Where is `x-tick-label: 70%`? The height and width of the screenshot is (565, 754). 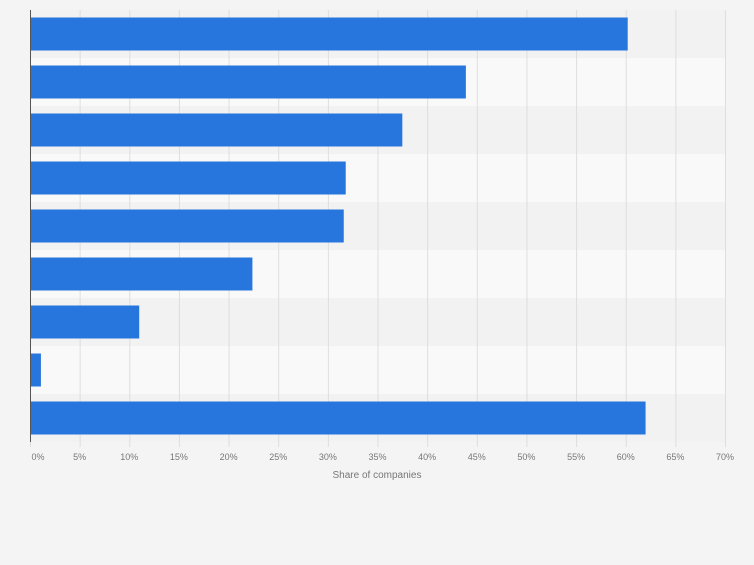
x-tick-label: 70% is located at coordinates (725, 457).